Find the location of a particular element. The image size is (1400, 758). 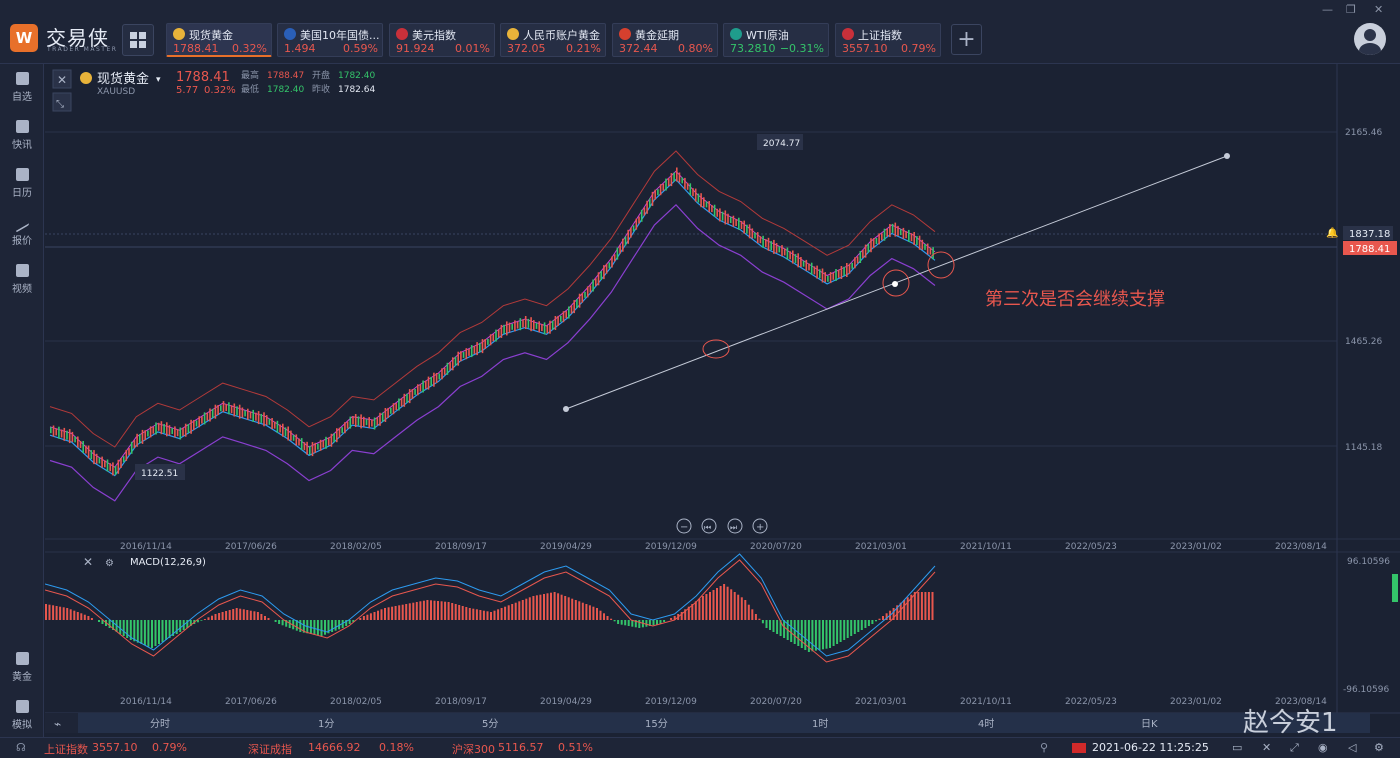

date-tick: 2018/02/05 is located at coordinates (356, 547).